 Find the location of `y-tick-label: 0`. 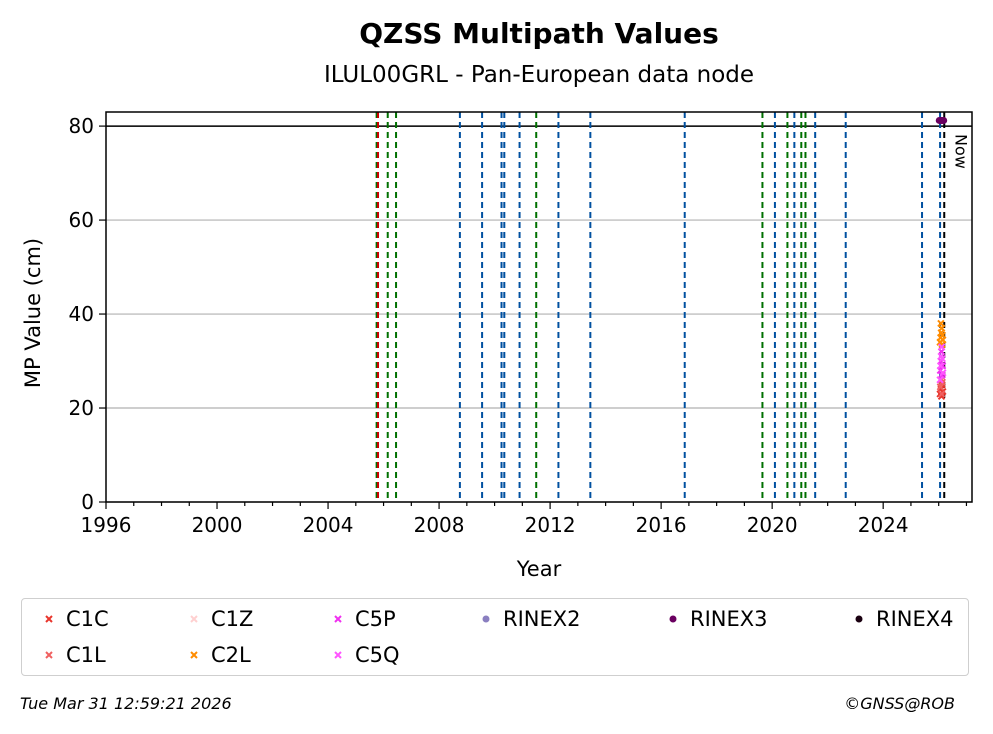

y-tick-label: 0 is located at coordinates (87, 502).